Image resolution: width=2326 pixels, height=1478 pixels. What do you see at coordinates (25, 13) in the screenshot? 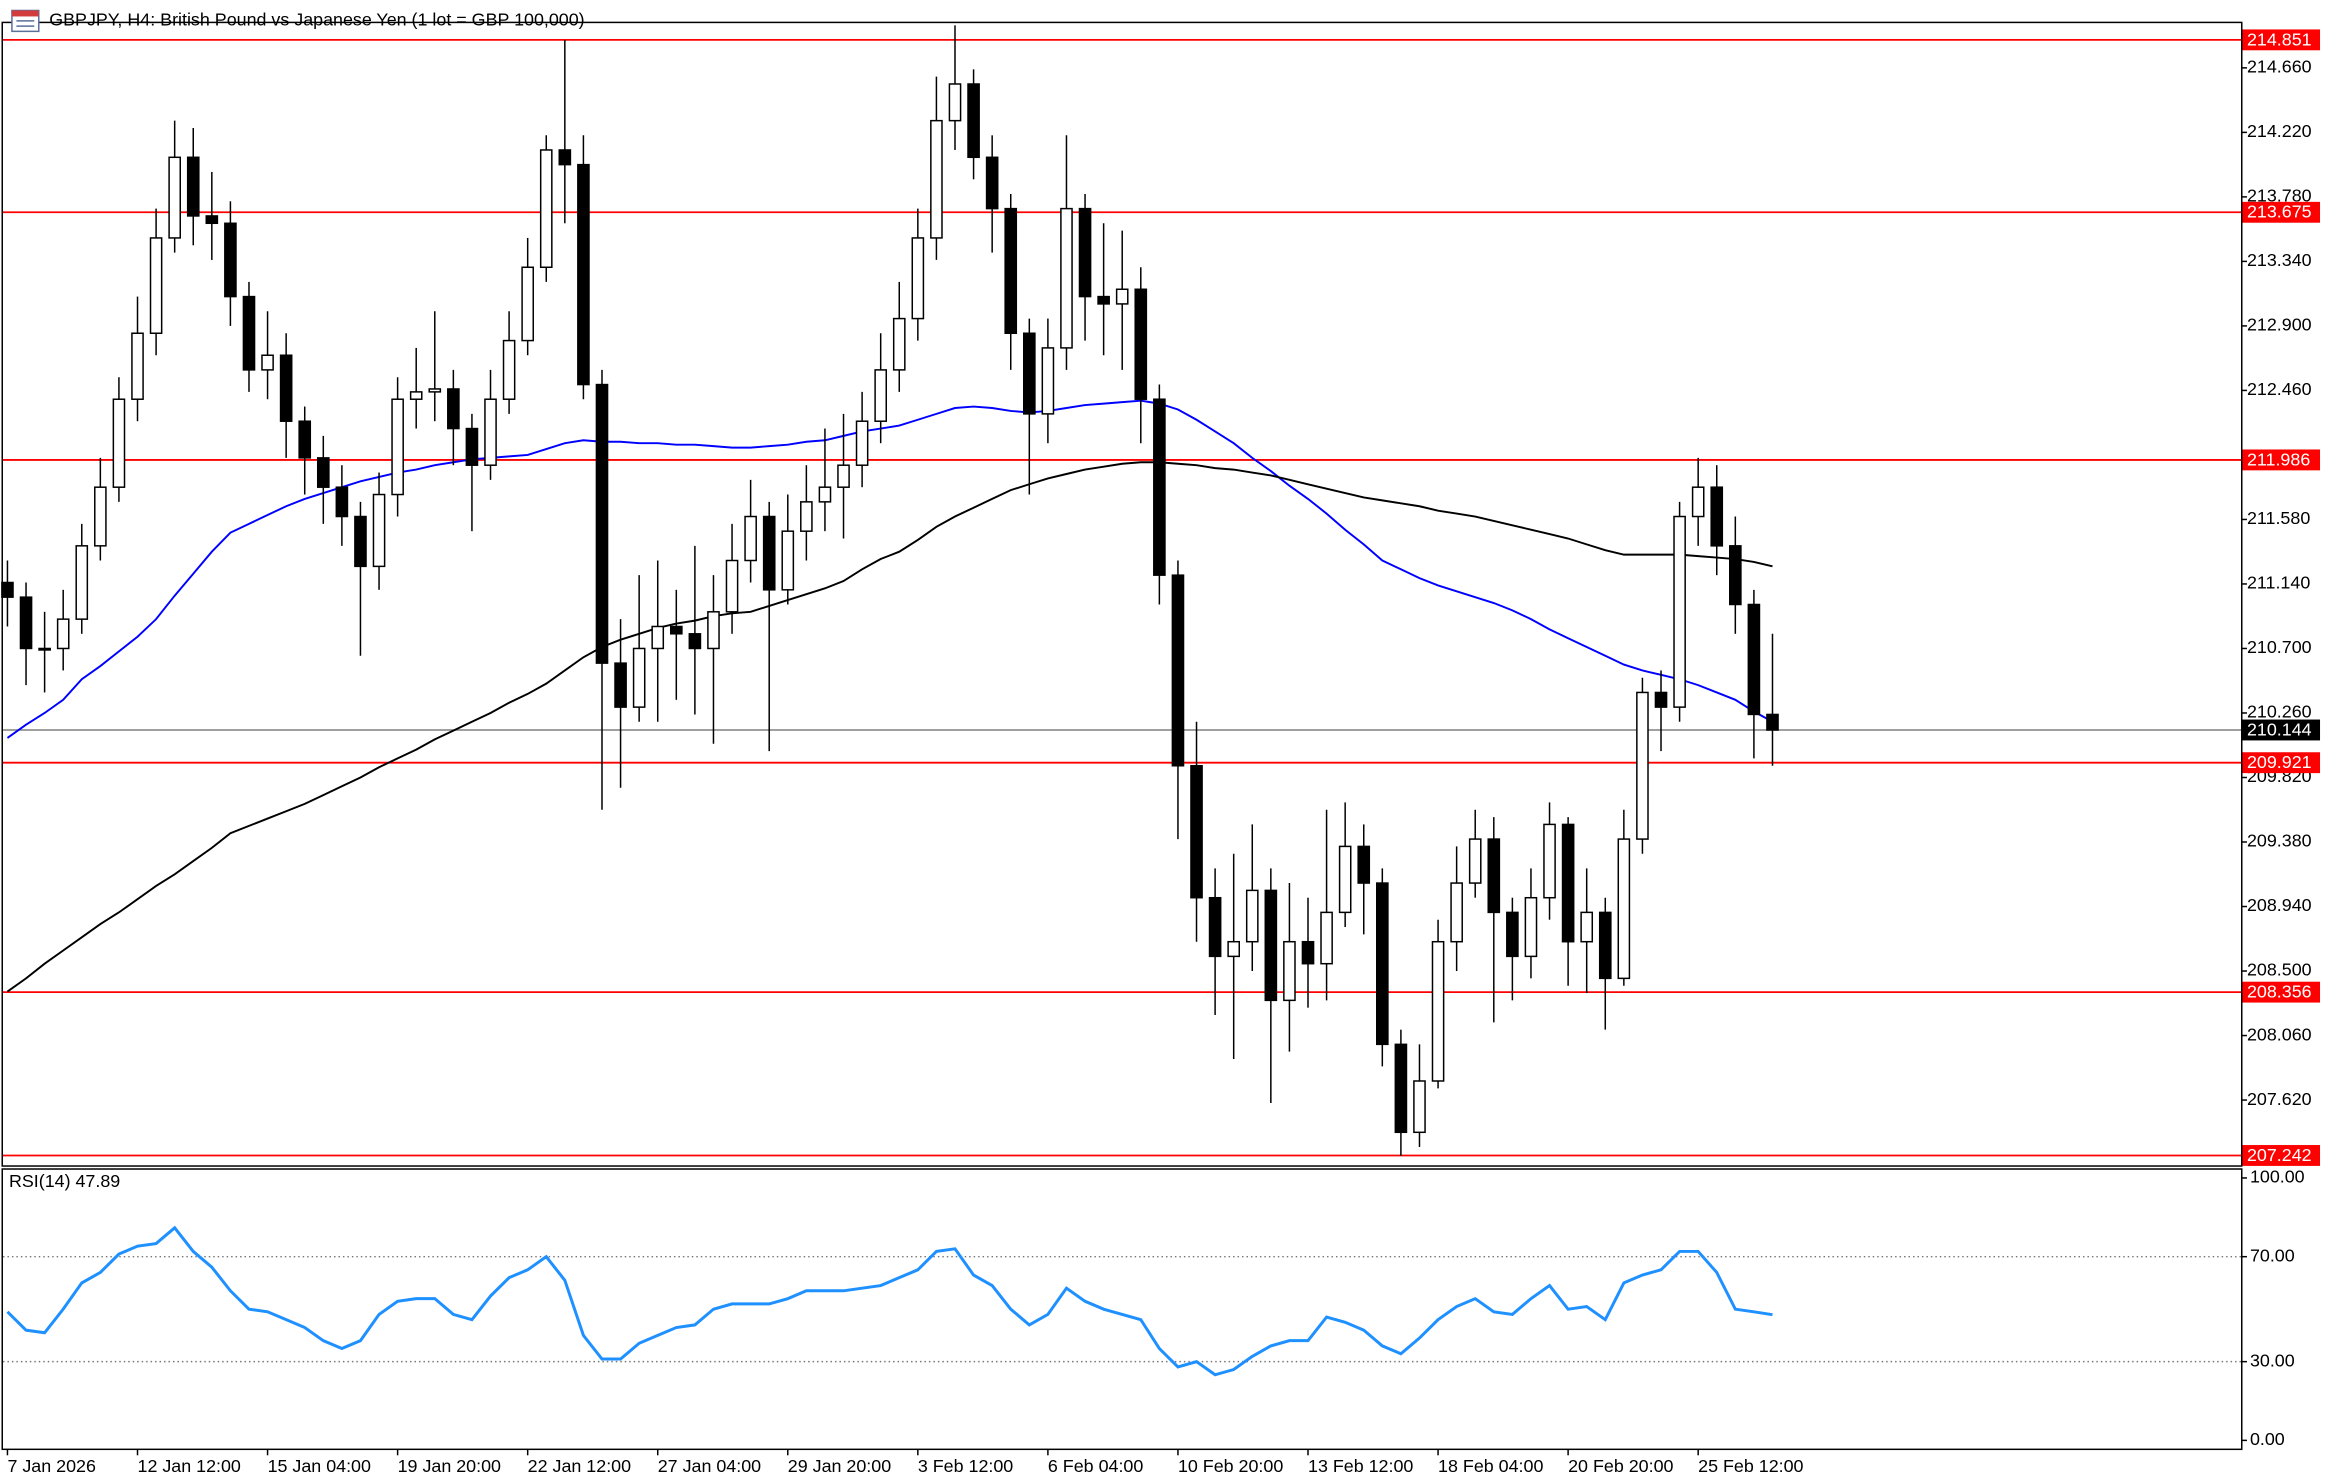
I see `icon-band` at bounding box center [25, 13].